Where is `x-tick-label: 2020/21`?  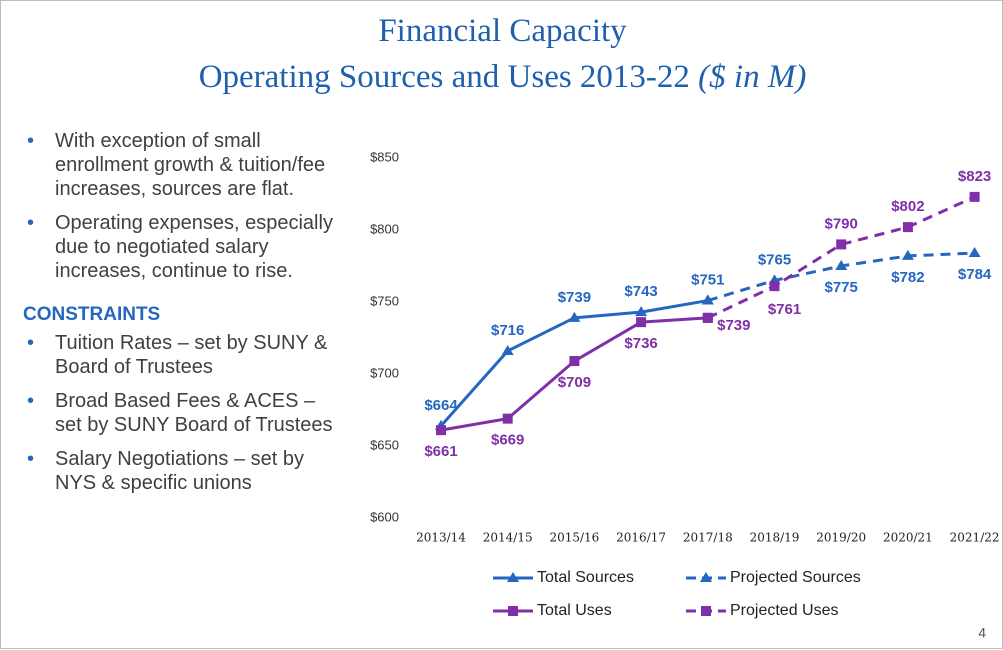
x-tick-label: 2020/21 is located at coordinates (908, 538).